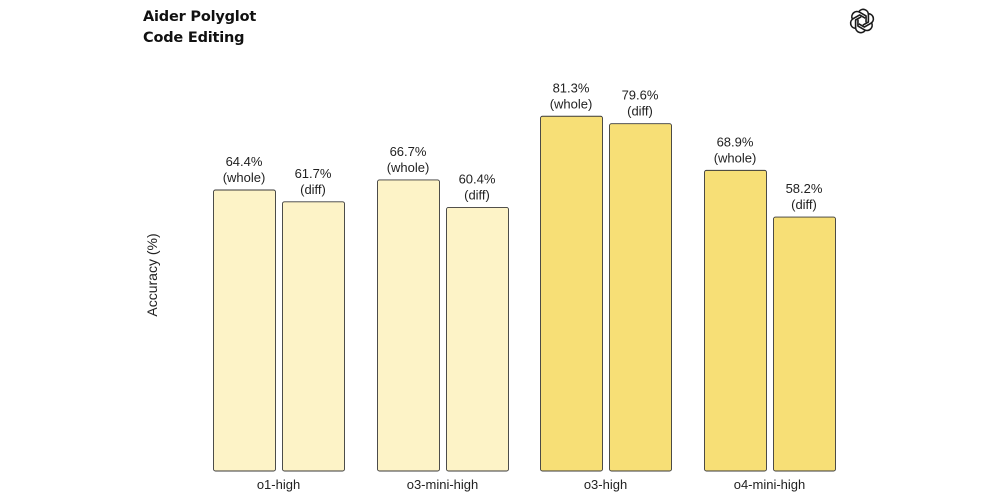 The width and height of the screenshot is (1000, 500). What do you see at coordinates (244, 177) in the screenshot?
I see `series-label-o1-high-whole: (whole)` at bounding box center [244, 177].